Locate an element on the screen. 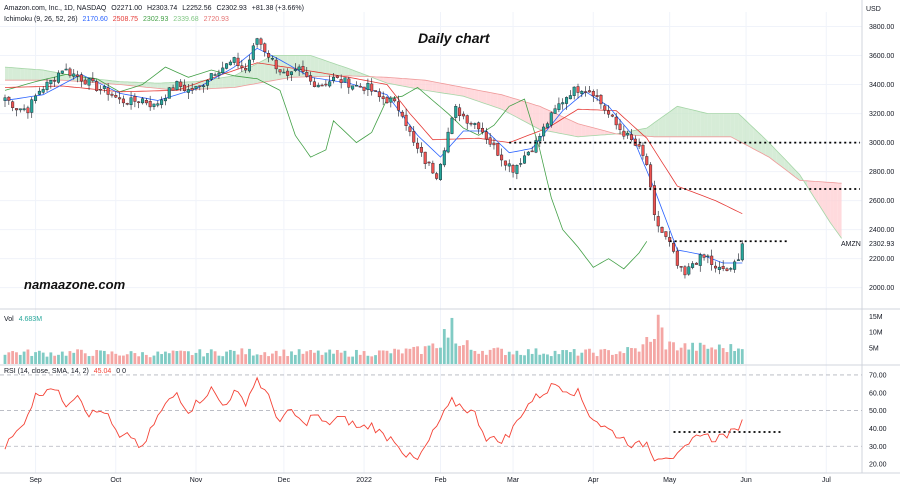 The height and width of the screenshot is (487, 900). price-tick-3200: 3200.00 is located at coordinates (881, 114).